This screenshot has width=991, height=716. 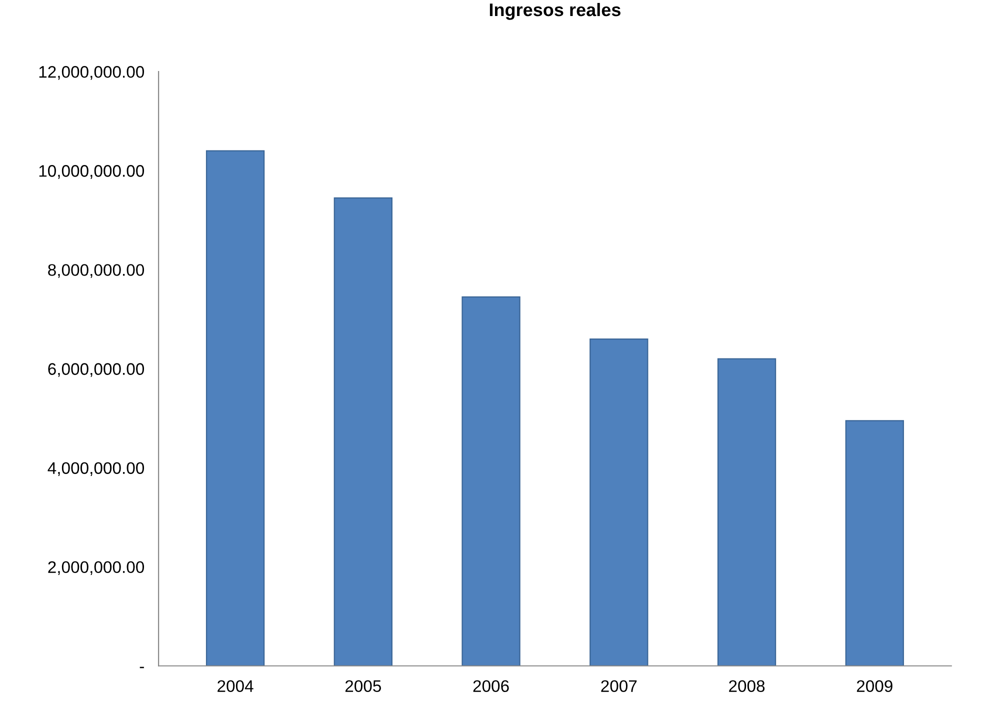 I want to click on x-tick-label: 2006, so click(x=491, y=686).